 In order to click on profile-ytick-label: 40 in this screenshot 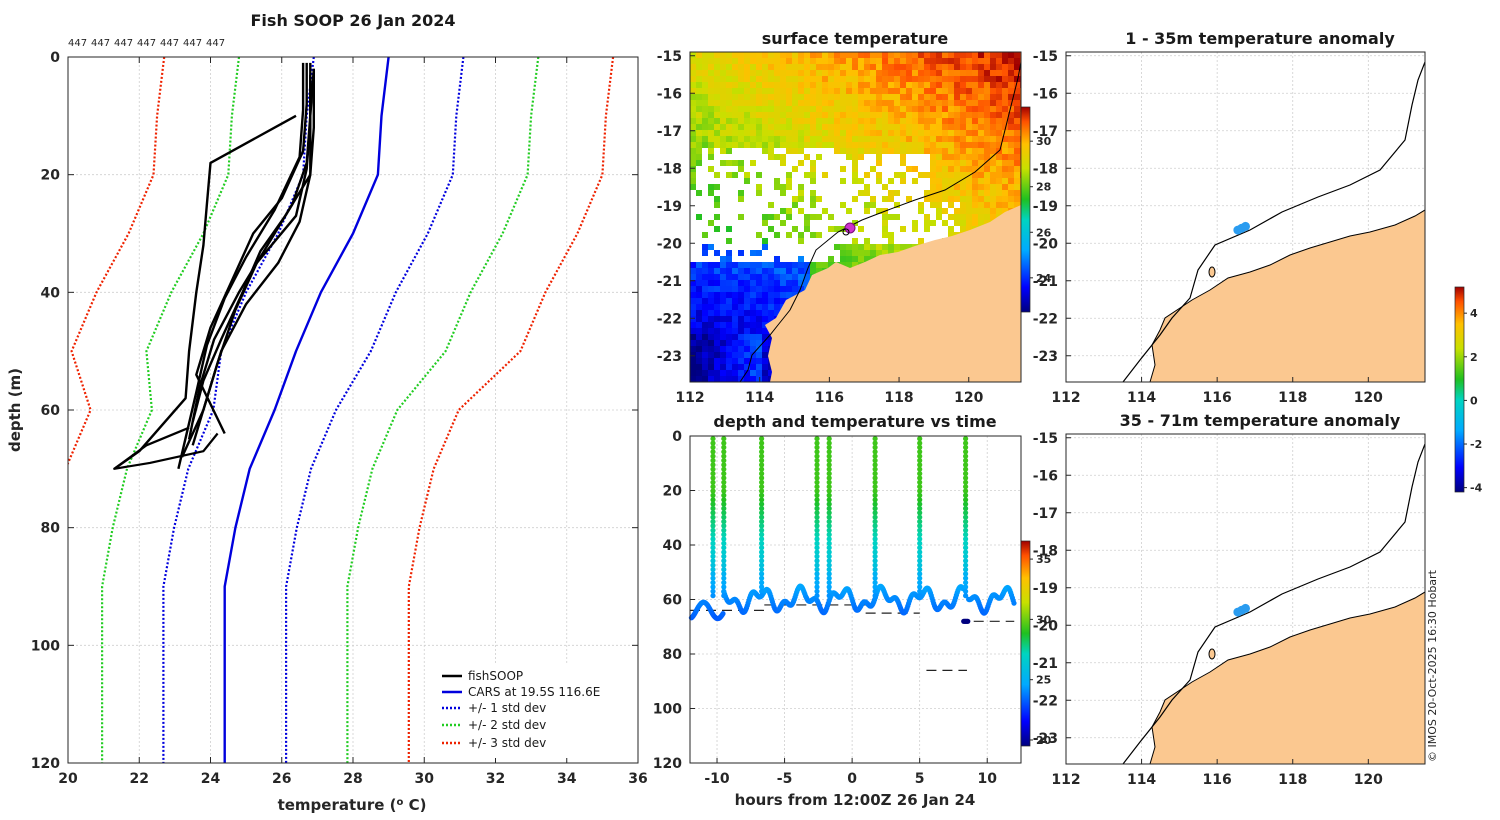, I will do `click(51, 293)`.